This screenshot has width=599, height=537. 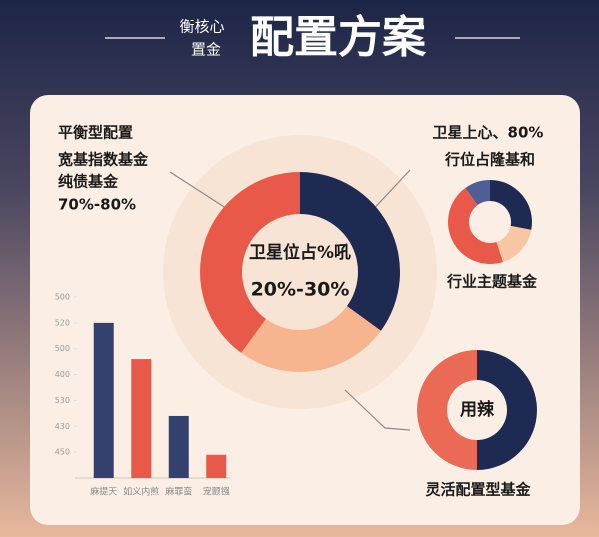 What do you see at coordinates (178, 492) in the screenshot?
I see `x-tick-label: 麻罪蛮` at bounding box center [178, 492].